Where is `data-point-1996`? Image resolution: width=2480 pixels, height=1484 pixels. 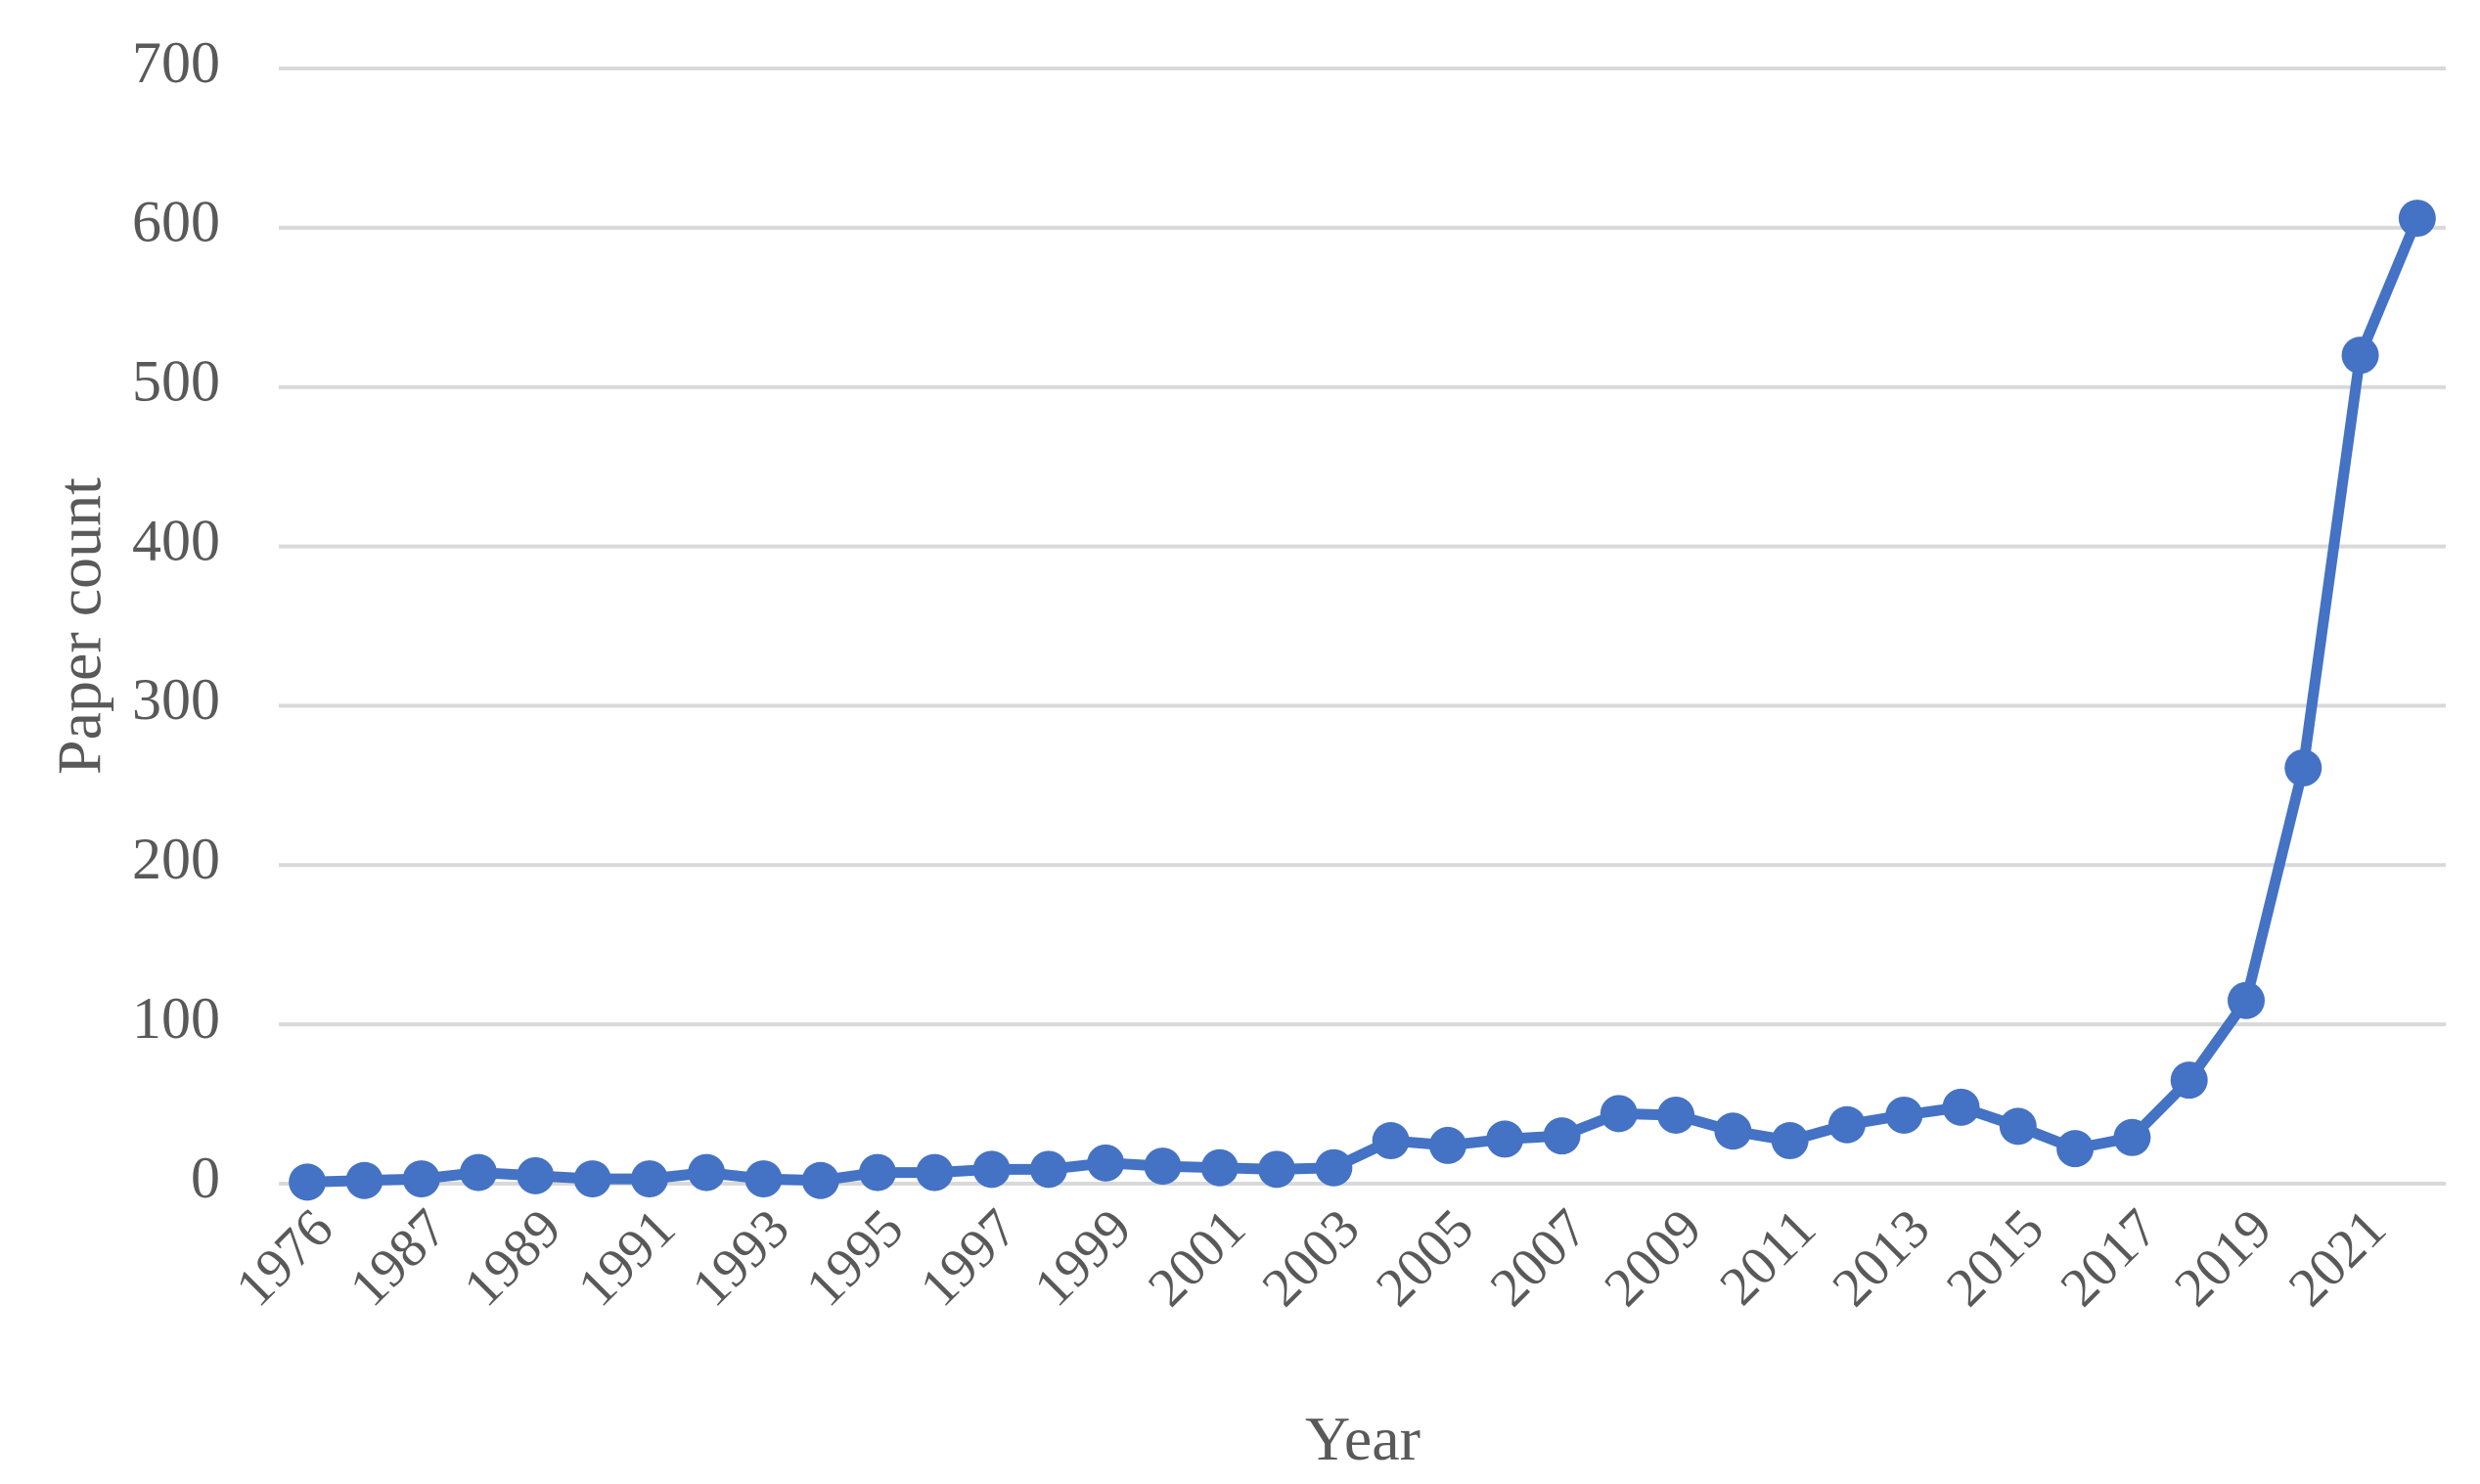 data-point-1996 is located at coordinates (935, 1172).